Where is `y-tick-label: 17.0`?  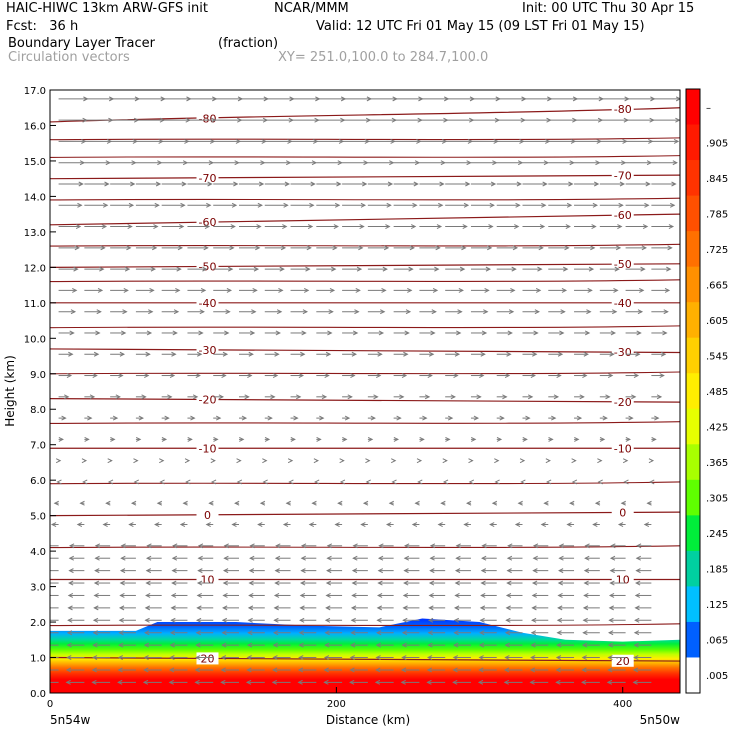
y-tick-label: 17.0 is located at coordinates (35, 91).